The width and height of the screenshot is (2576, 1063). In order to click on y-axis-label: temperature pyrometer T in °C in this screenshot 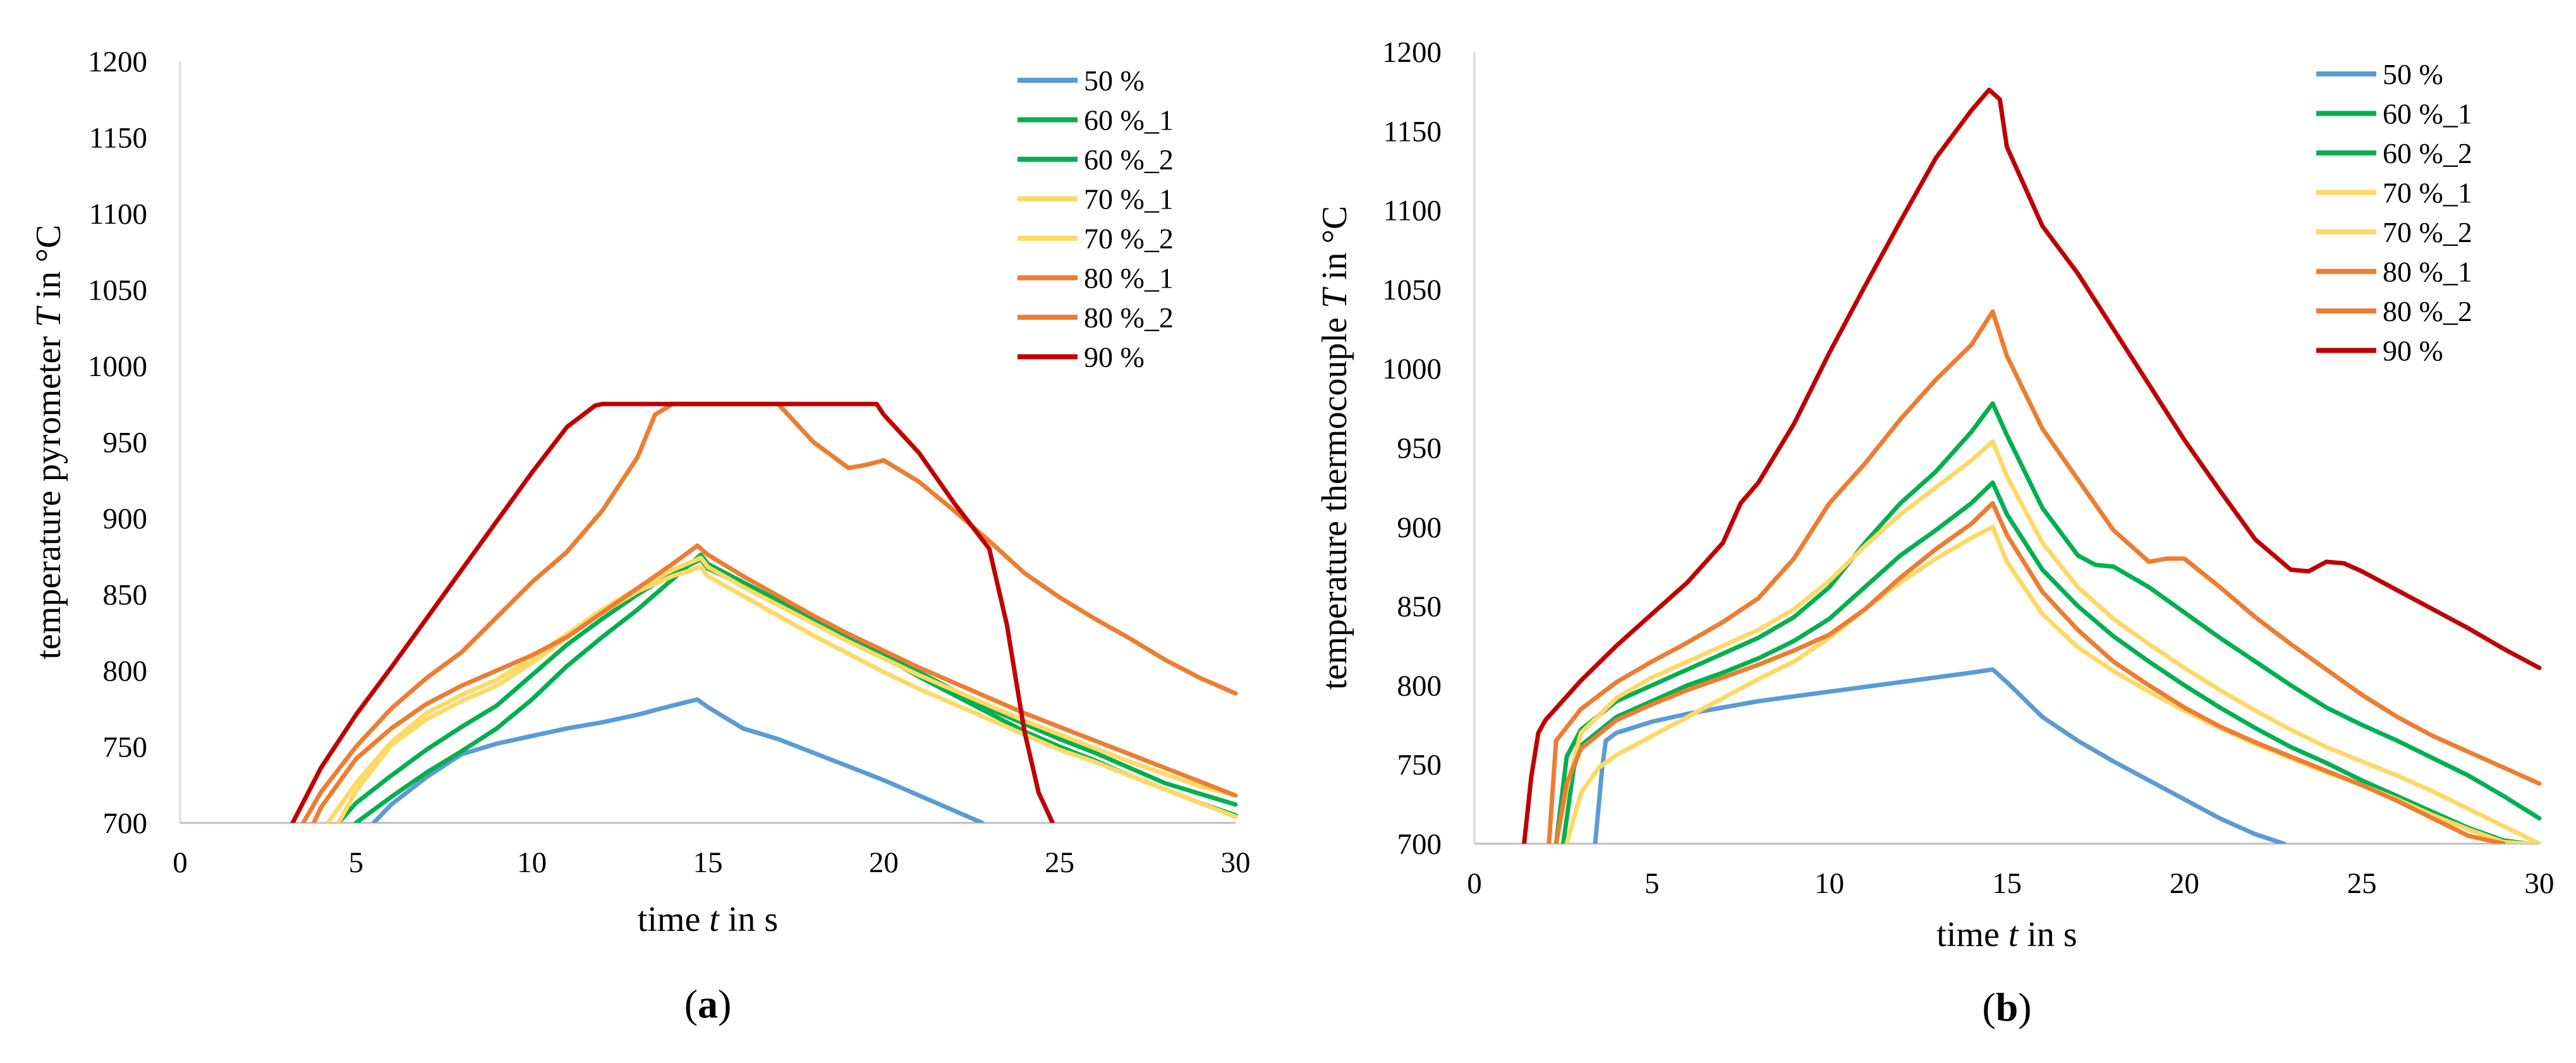, I will do `click(48, 442)`.